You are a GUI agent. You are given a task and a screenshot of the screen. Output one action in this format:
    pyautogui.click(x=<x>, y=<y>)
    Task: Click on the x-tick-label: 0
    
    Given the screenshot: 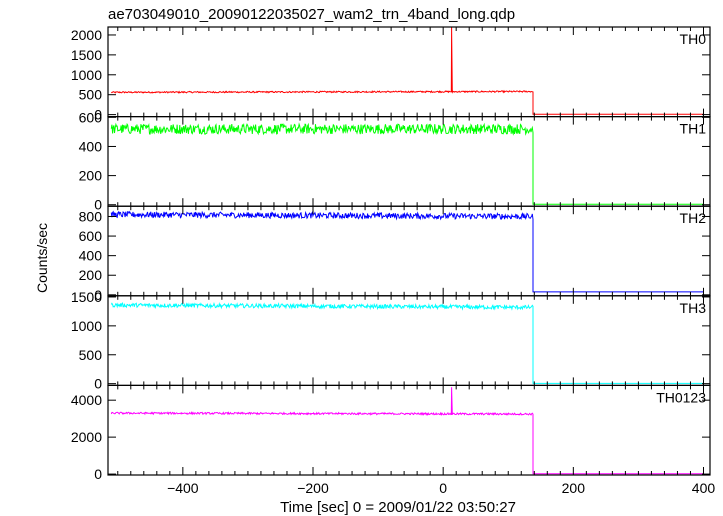 What is the action you would take?
    pyautogui.click(x=443, y=488)
    